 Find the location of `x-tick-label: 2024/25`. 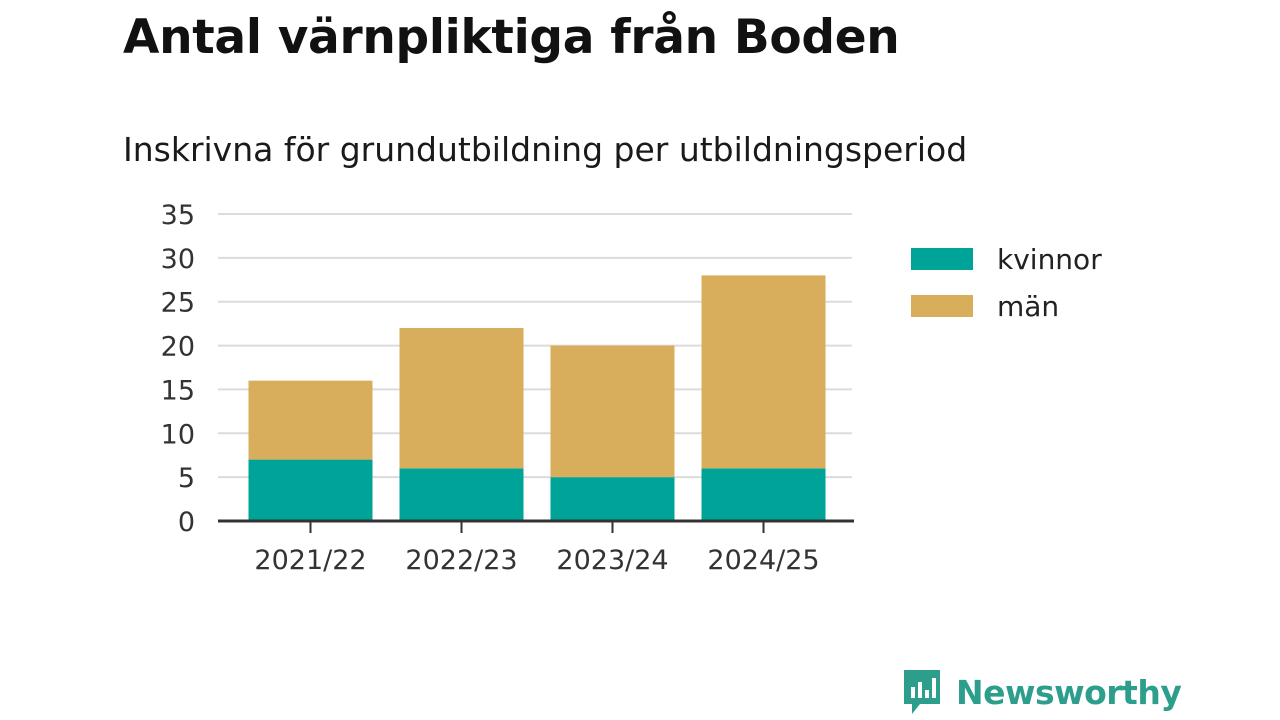

x-tick-label: 2024/25 is located at coordinates (763, 560).